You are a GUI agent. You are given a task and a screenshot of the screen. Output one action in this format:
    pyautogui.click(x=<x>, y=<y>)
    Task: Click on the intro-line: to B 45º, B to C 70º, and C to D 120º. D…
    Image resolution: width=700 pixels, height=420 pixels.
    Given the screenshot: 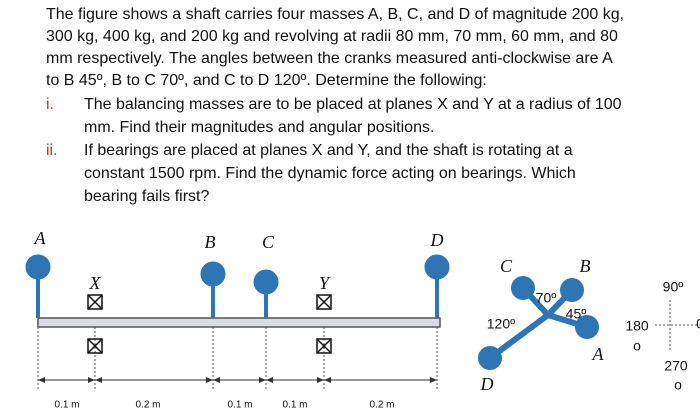 What is the action you would take?
    pyautogui.click(x=266, y=80)
    